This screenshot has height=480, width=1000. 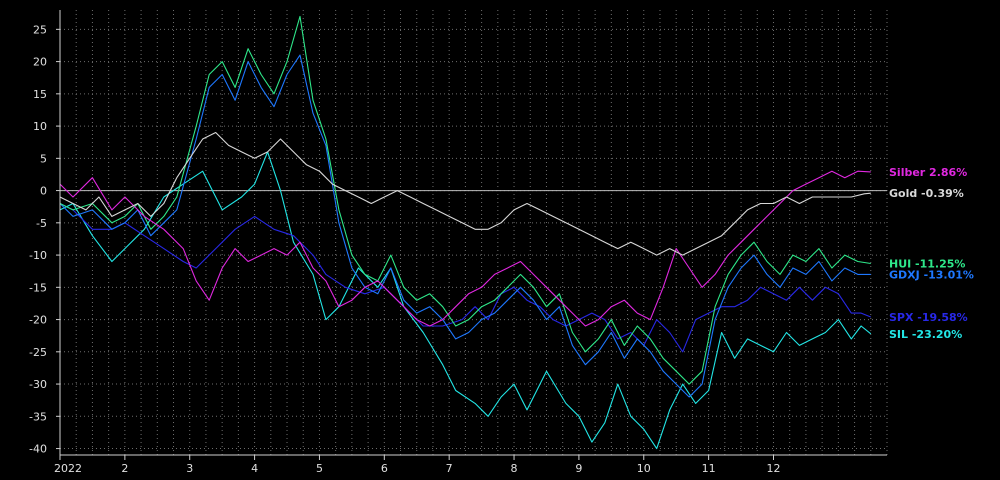 I want to click on x-tick-label: 9, so click(x=578, y=468).